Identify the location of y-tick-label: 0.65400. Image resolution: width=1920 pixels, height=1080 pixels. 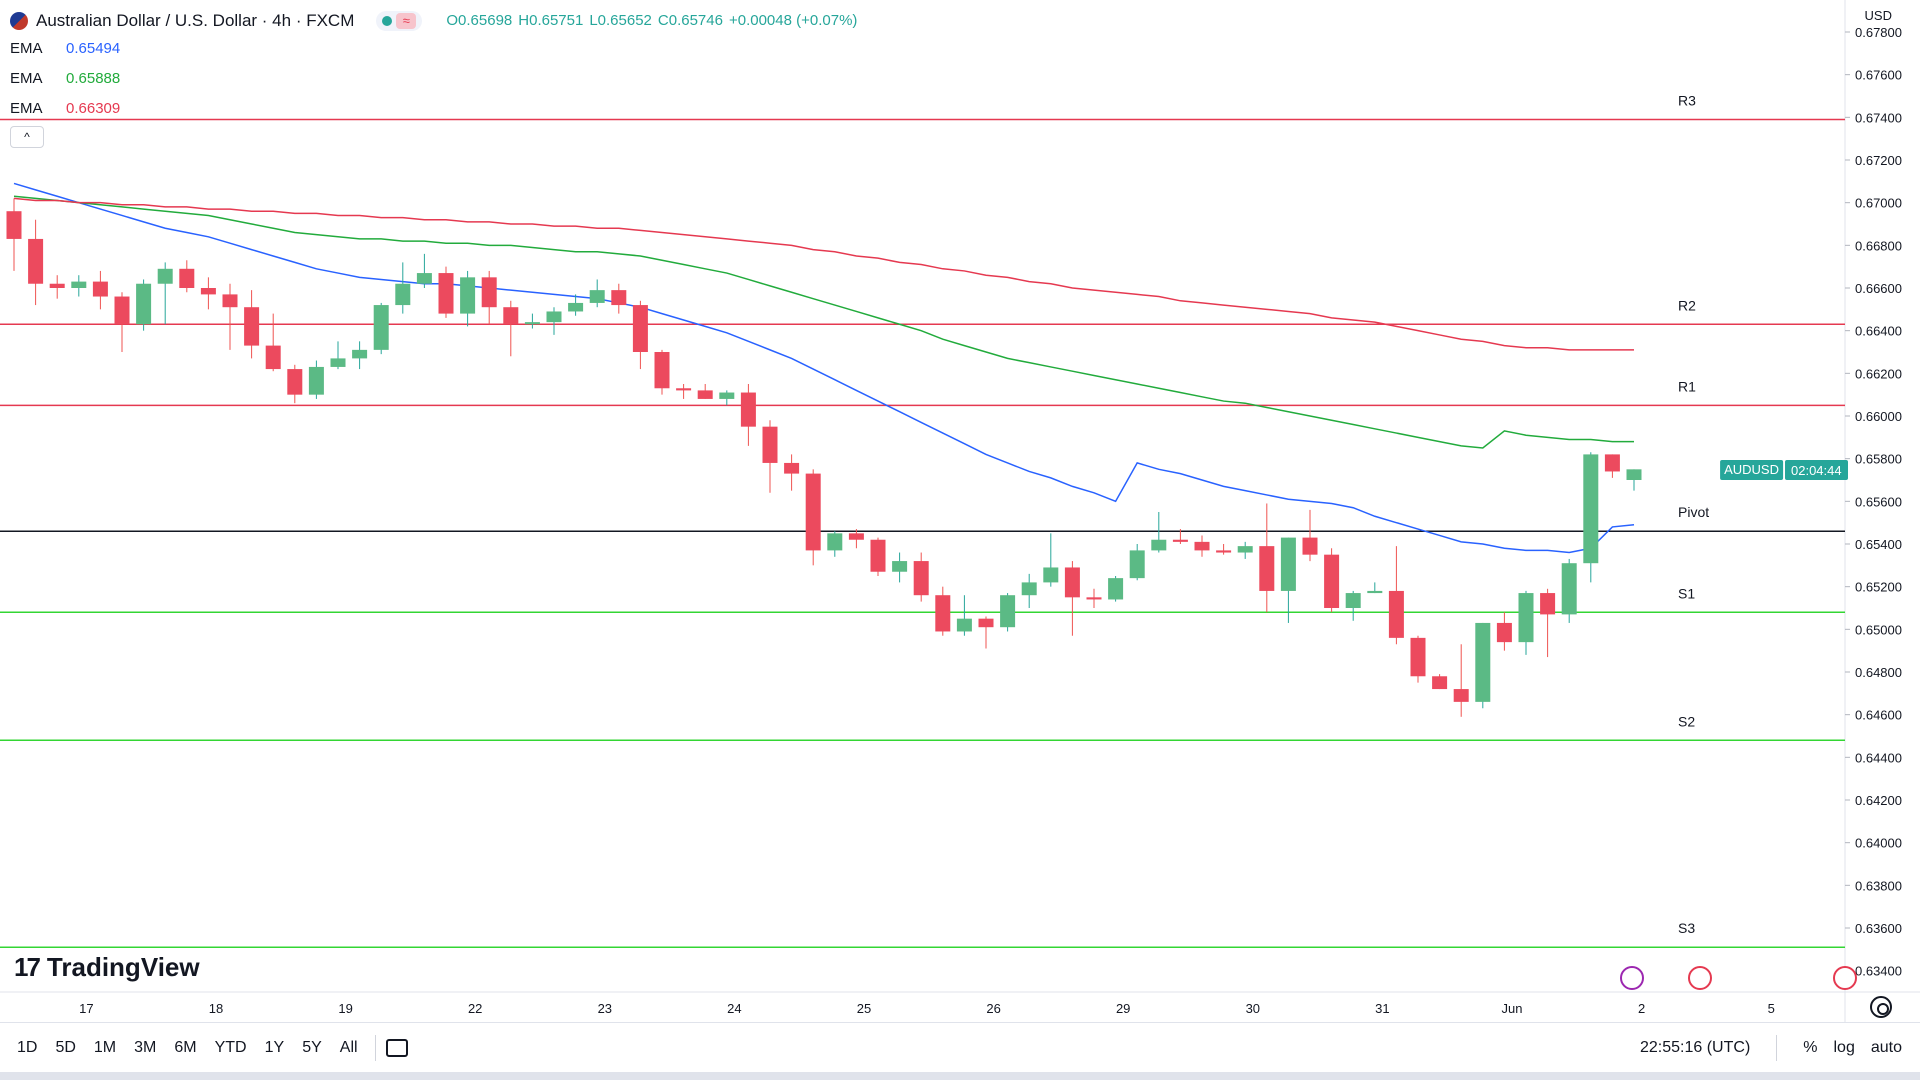
(1878, 544).